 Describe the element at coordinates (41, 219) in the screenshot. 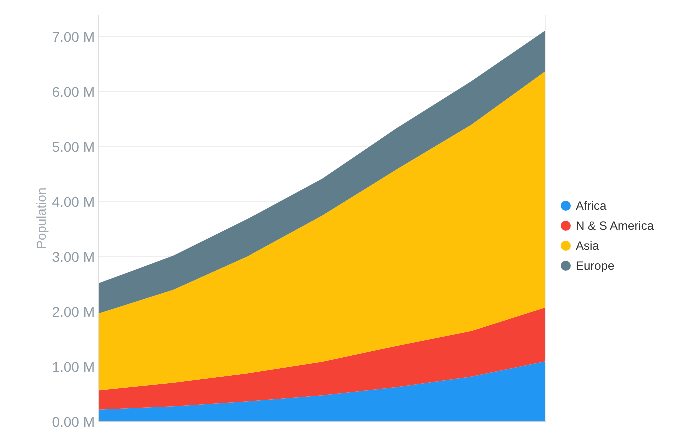

I see `y-axis-title: Population` at that location.